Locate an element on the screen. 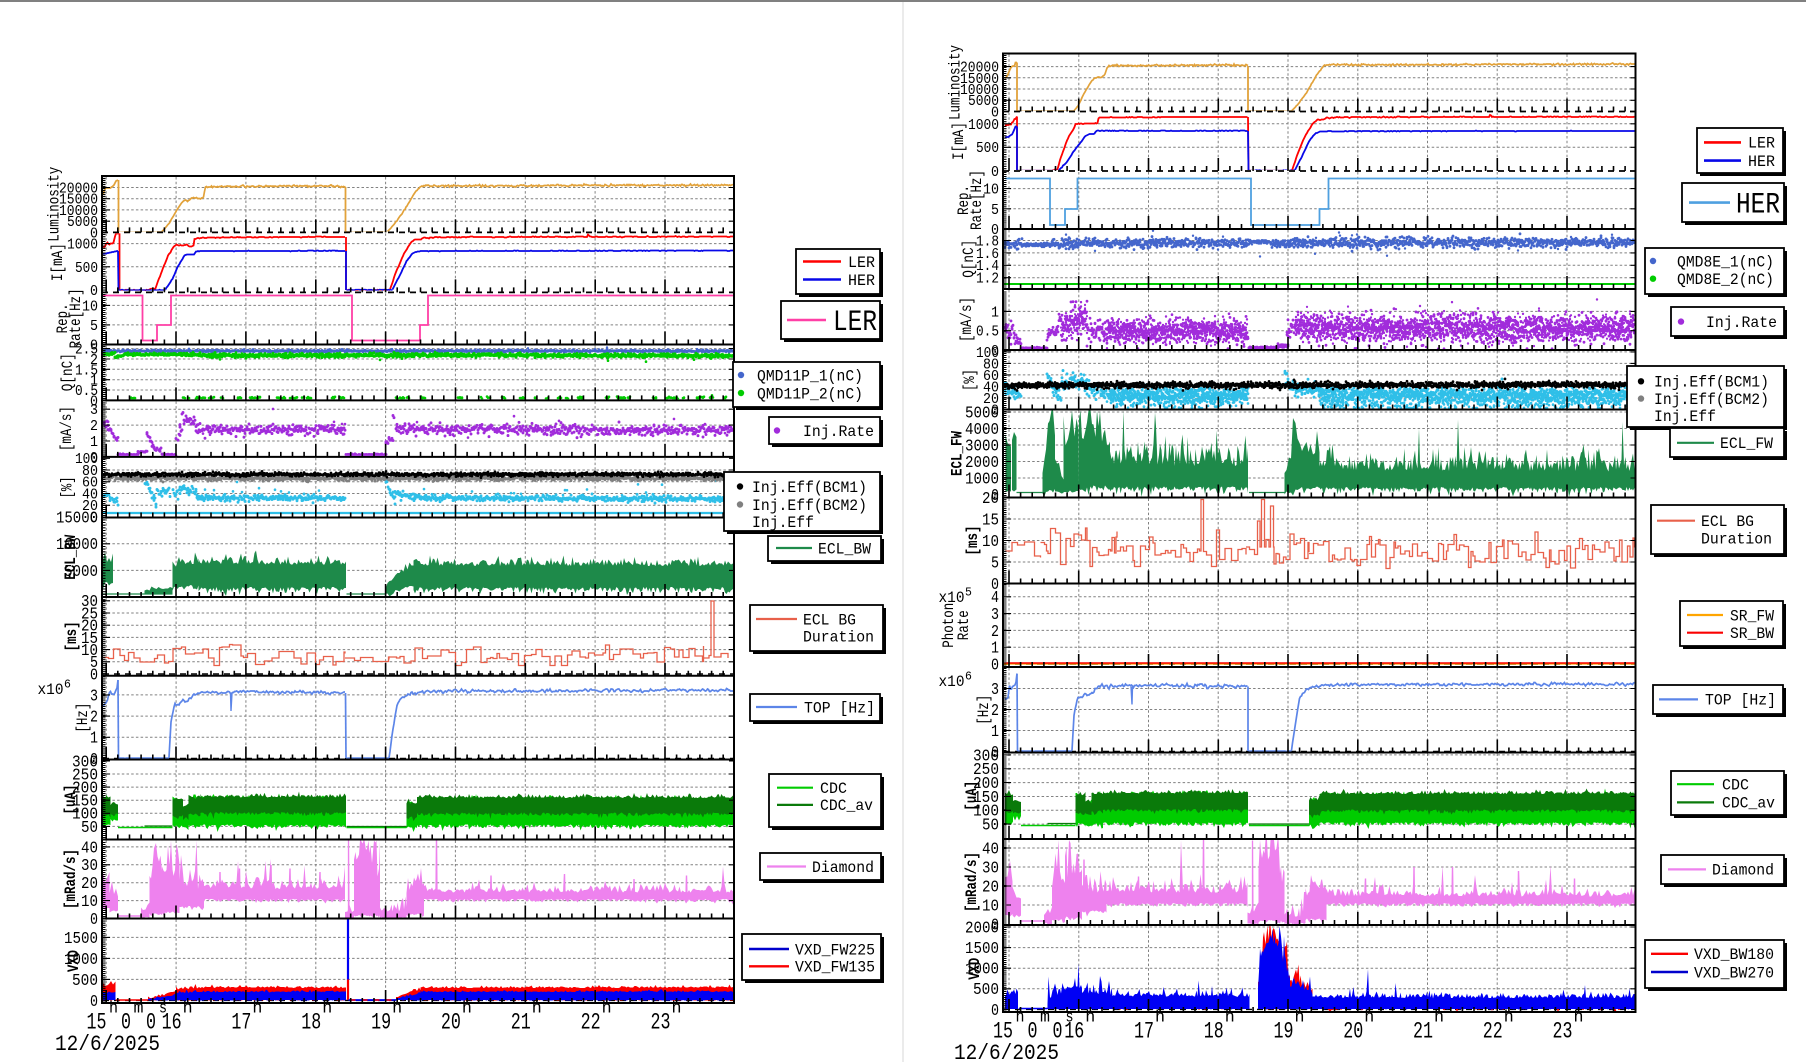  svg-text: 12/6/2025 is located at coordinates (1006, 1051).